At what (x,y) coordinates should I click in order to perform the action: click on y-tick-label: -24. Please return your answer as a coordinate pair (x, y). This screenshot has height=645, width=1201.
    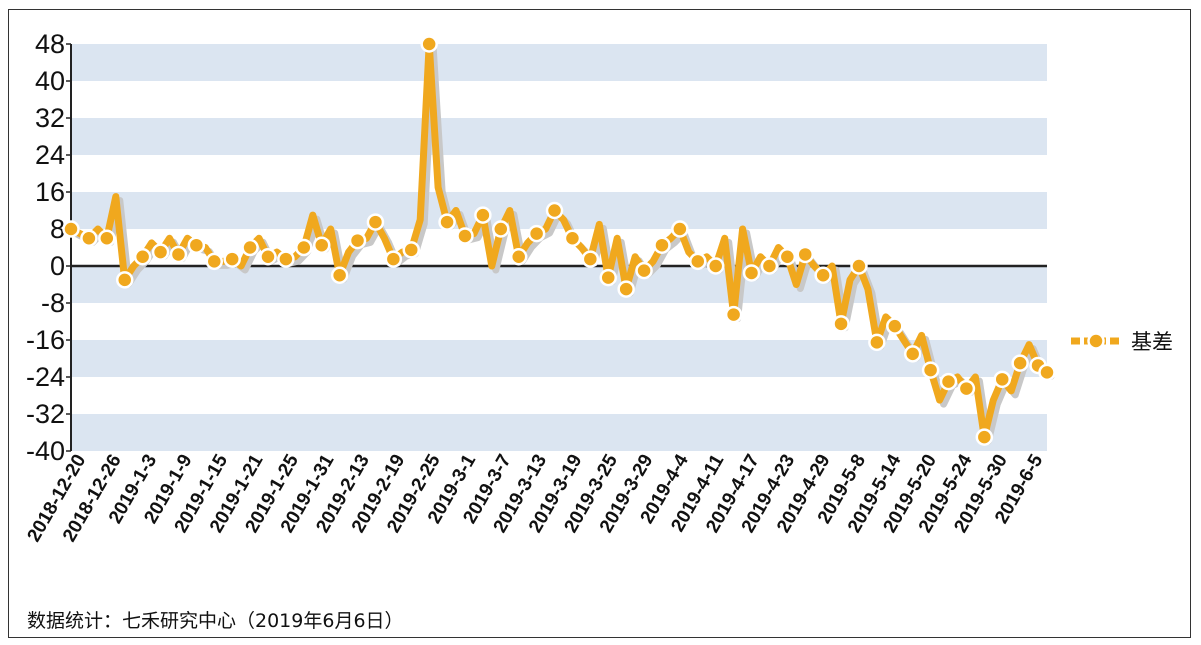
    Looking at the image, I should click on (45, 377).